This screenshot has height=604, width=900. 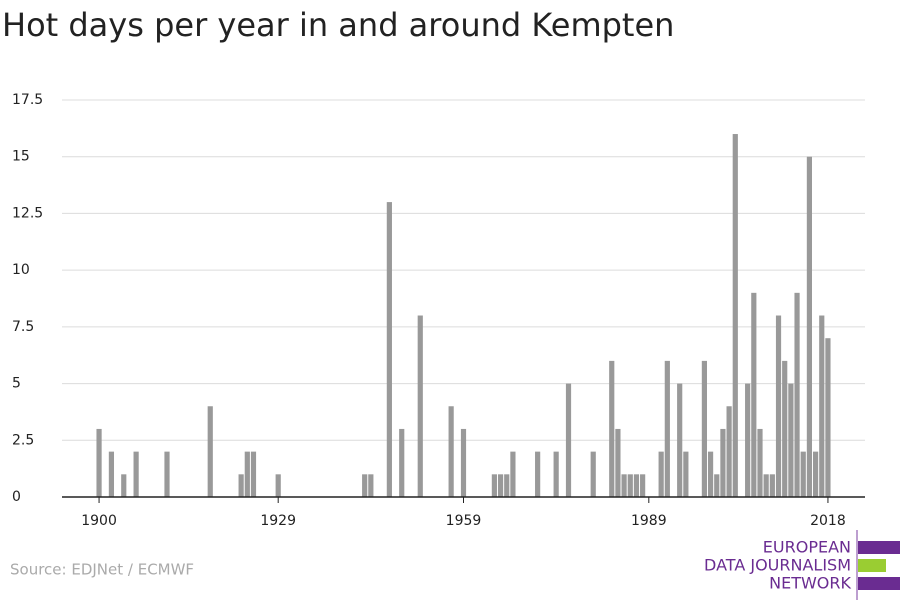 What do you see at coordinates (23, 440) in the screenshot?
I see `y-tick-label: 2.5` at bounding box center [23, 440].